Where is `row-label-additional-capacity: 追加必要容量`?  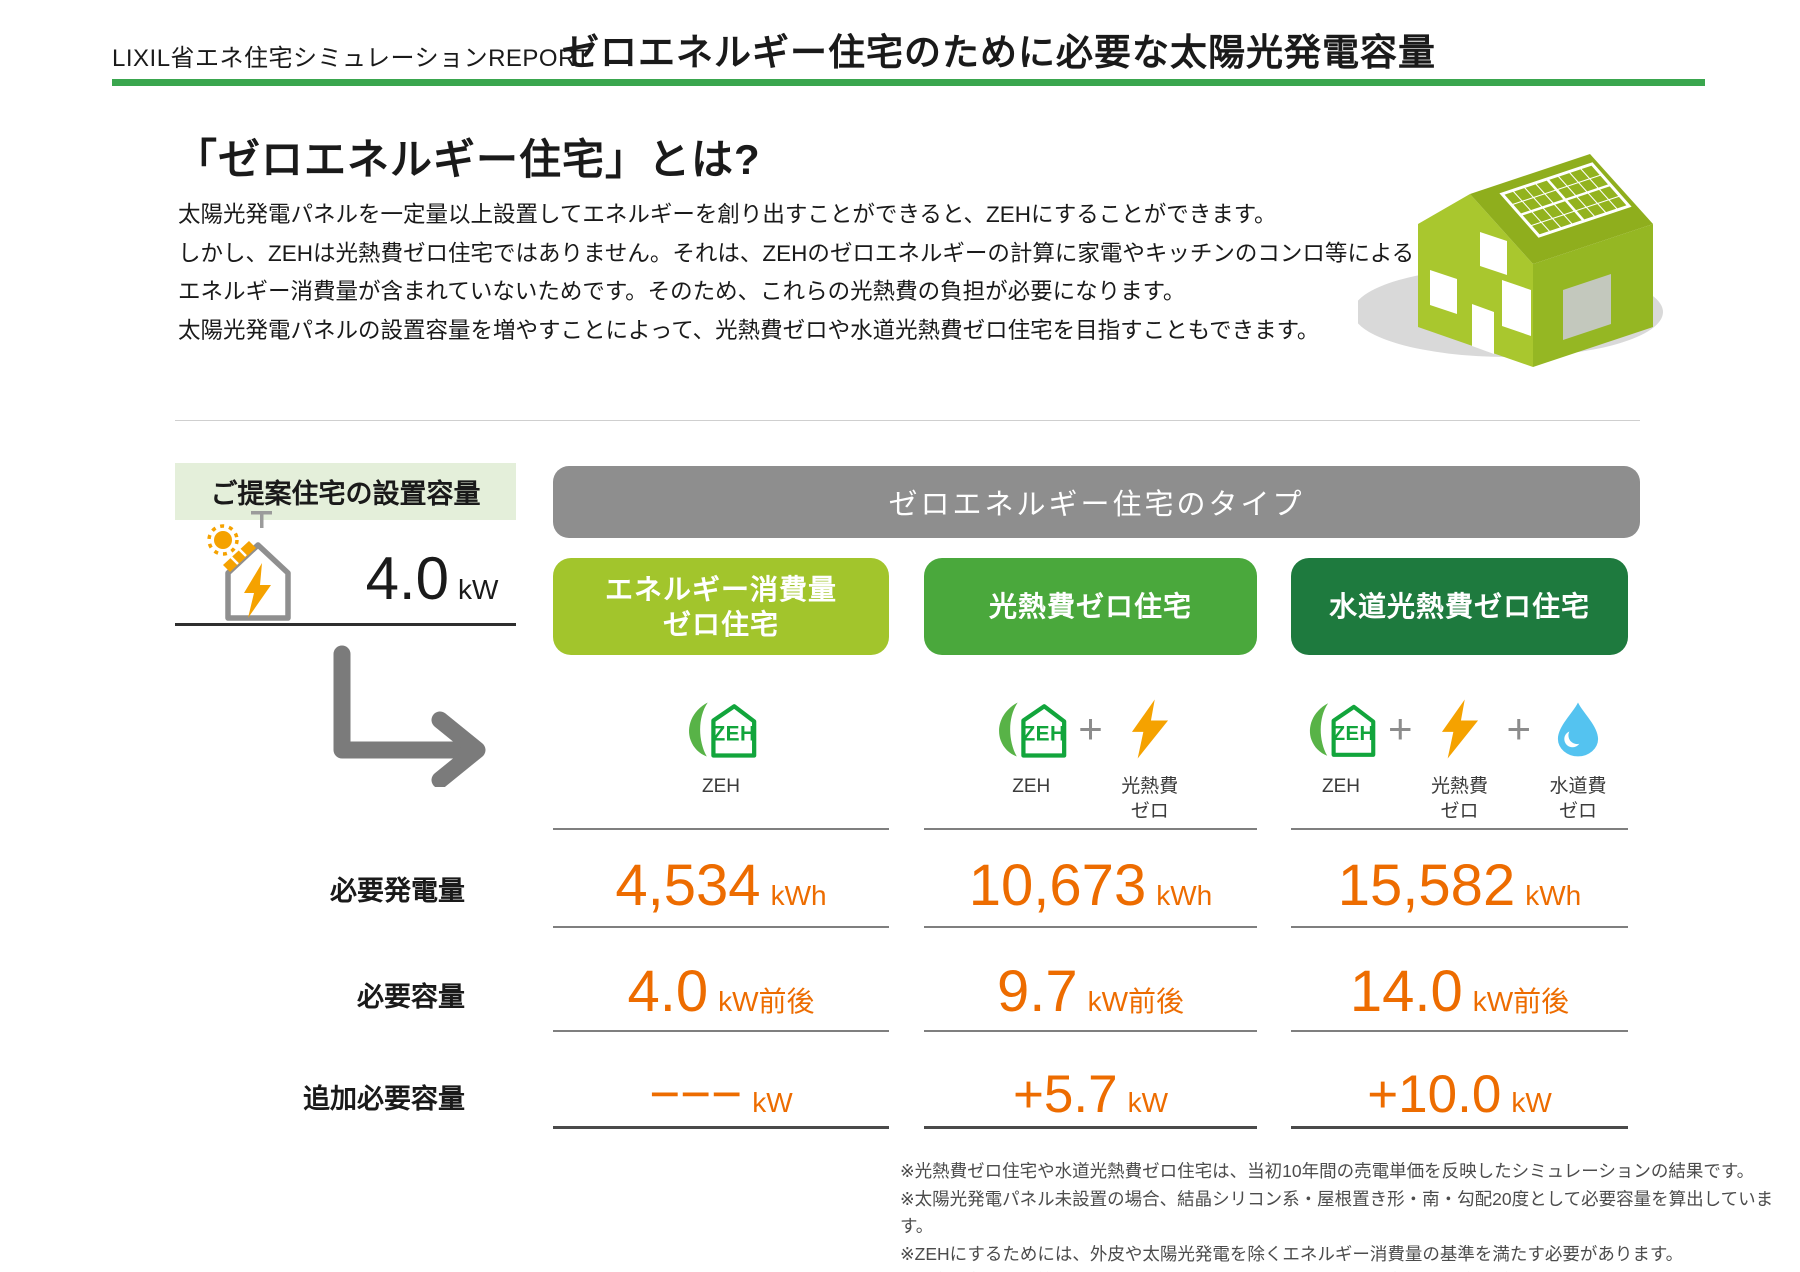
row-label-additional-capacity: 追加必要容量 is located at coordinates (384, 1099).